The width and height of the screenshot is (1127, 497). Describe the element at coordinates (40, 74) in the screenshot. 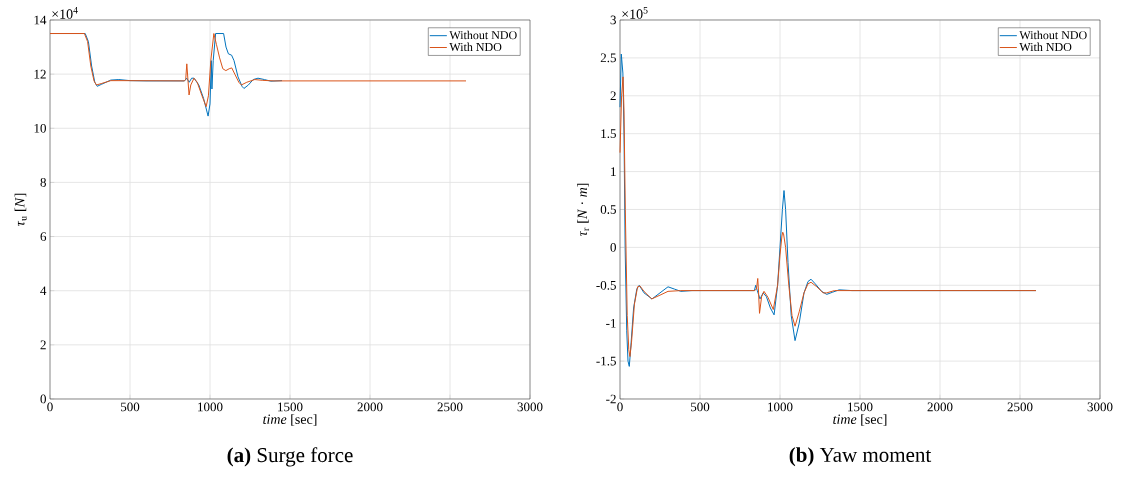

I see `y-tick-label: 12` at that location.